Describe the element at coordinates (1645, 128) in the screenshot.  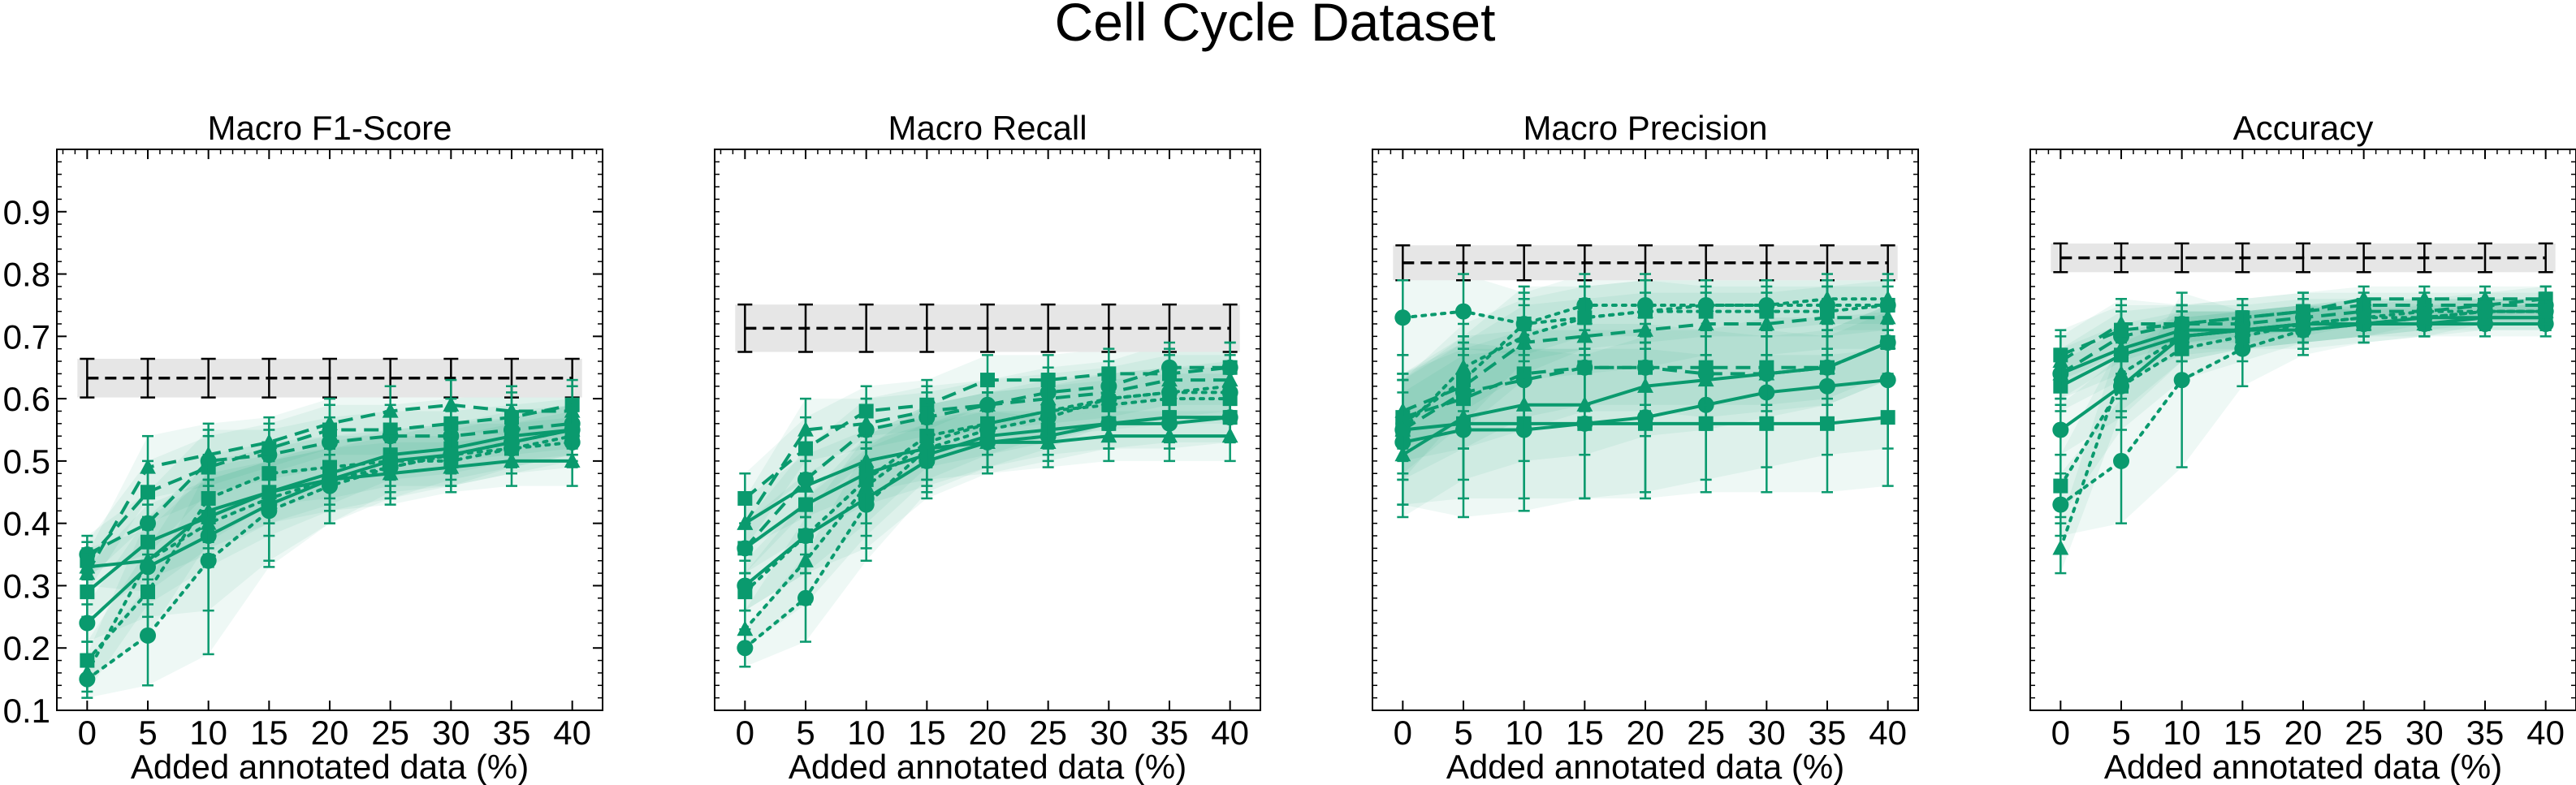
I see `panel-title: Macro Precision` at that location.